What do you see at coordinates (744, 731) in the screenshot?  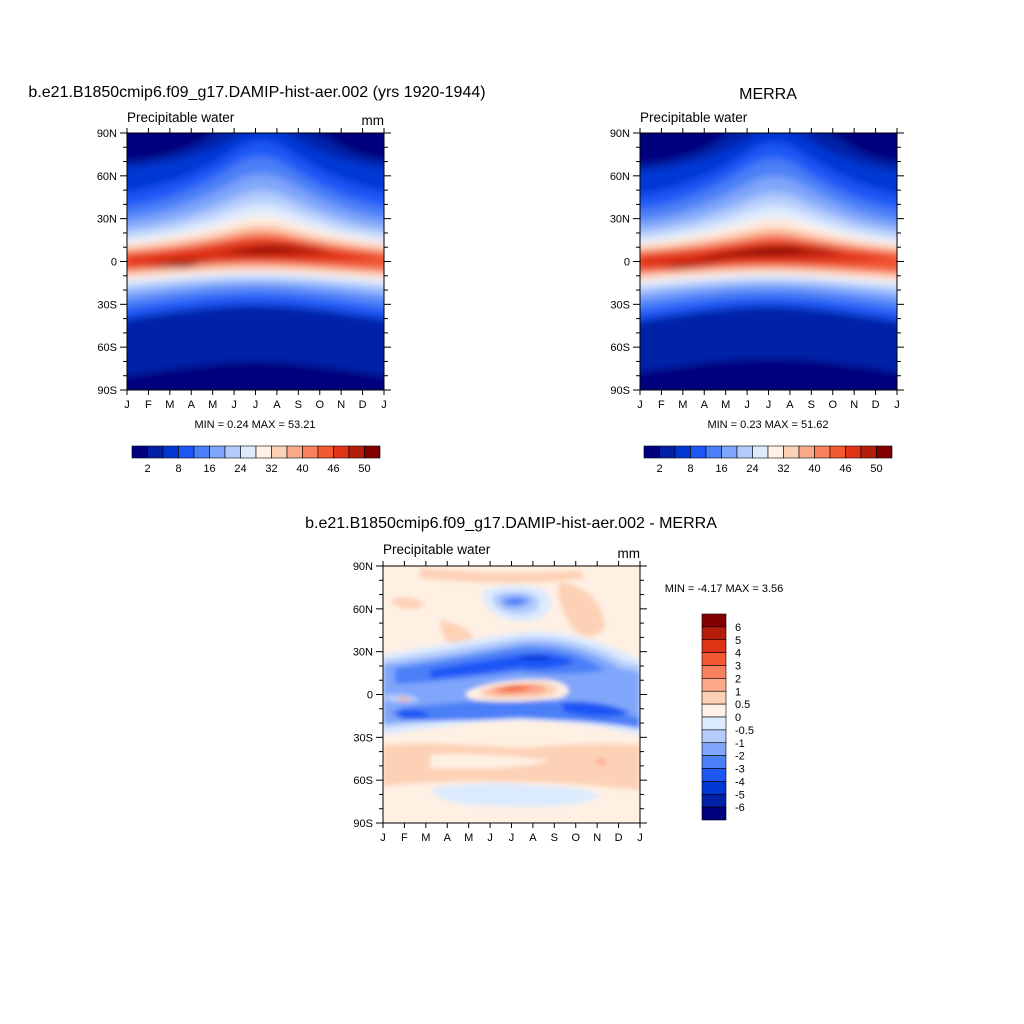 I see `colorbar-label: -0.5` at bounding box center [744, 731].